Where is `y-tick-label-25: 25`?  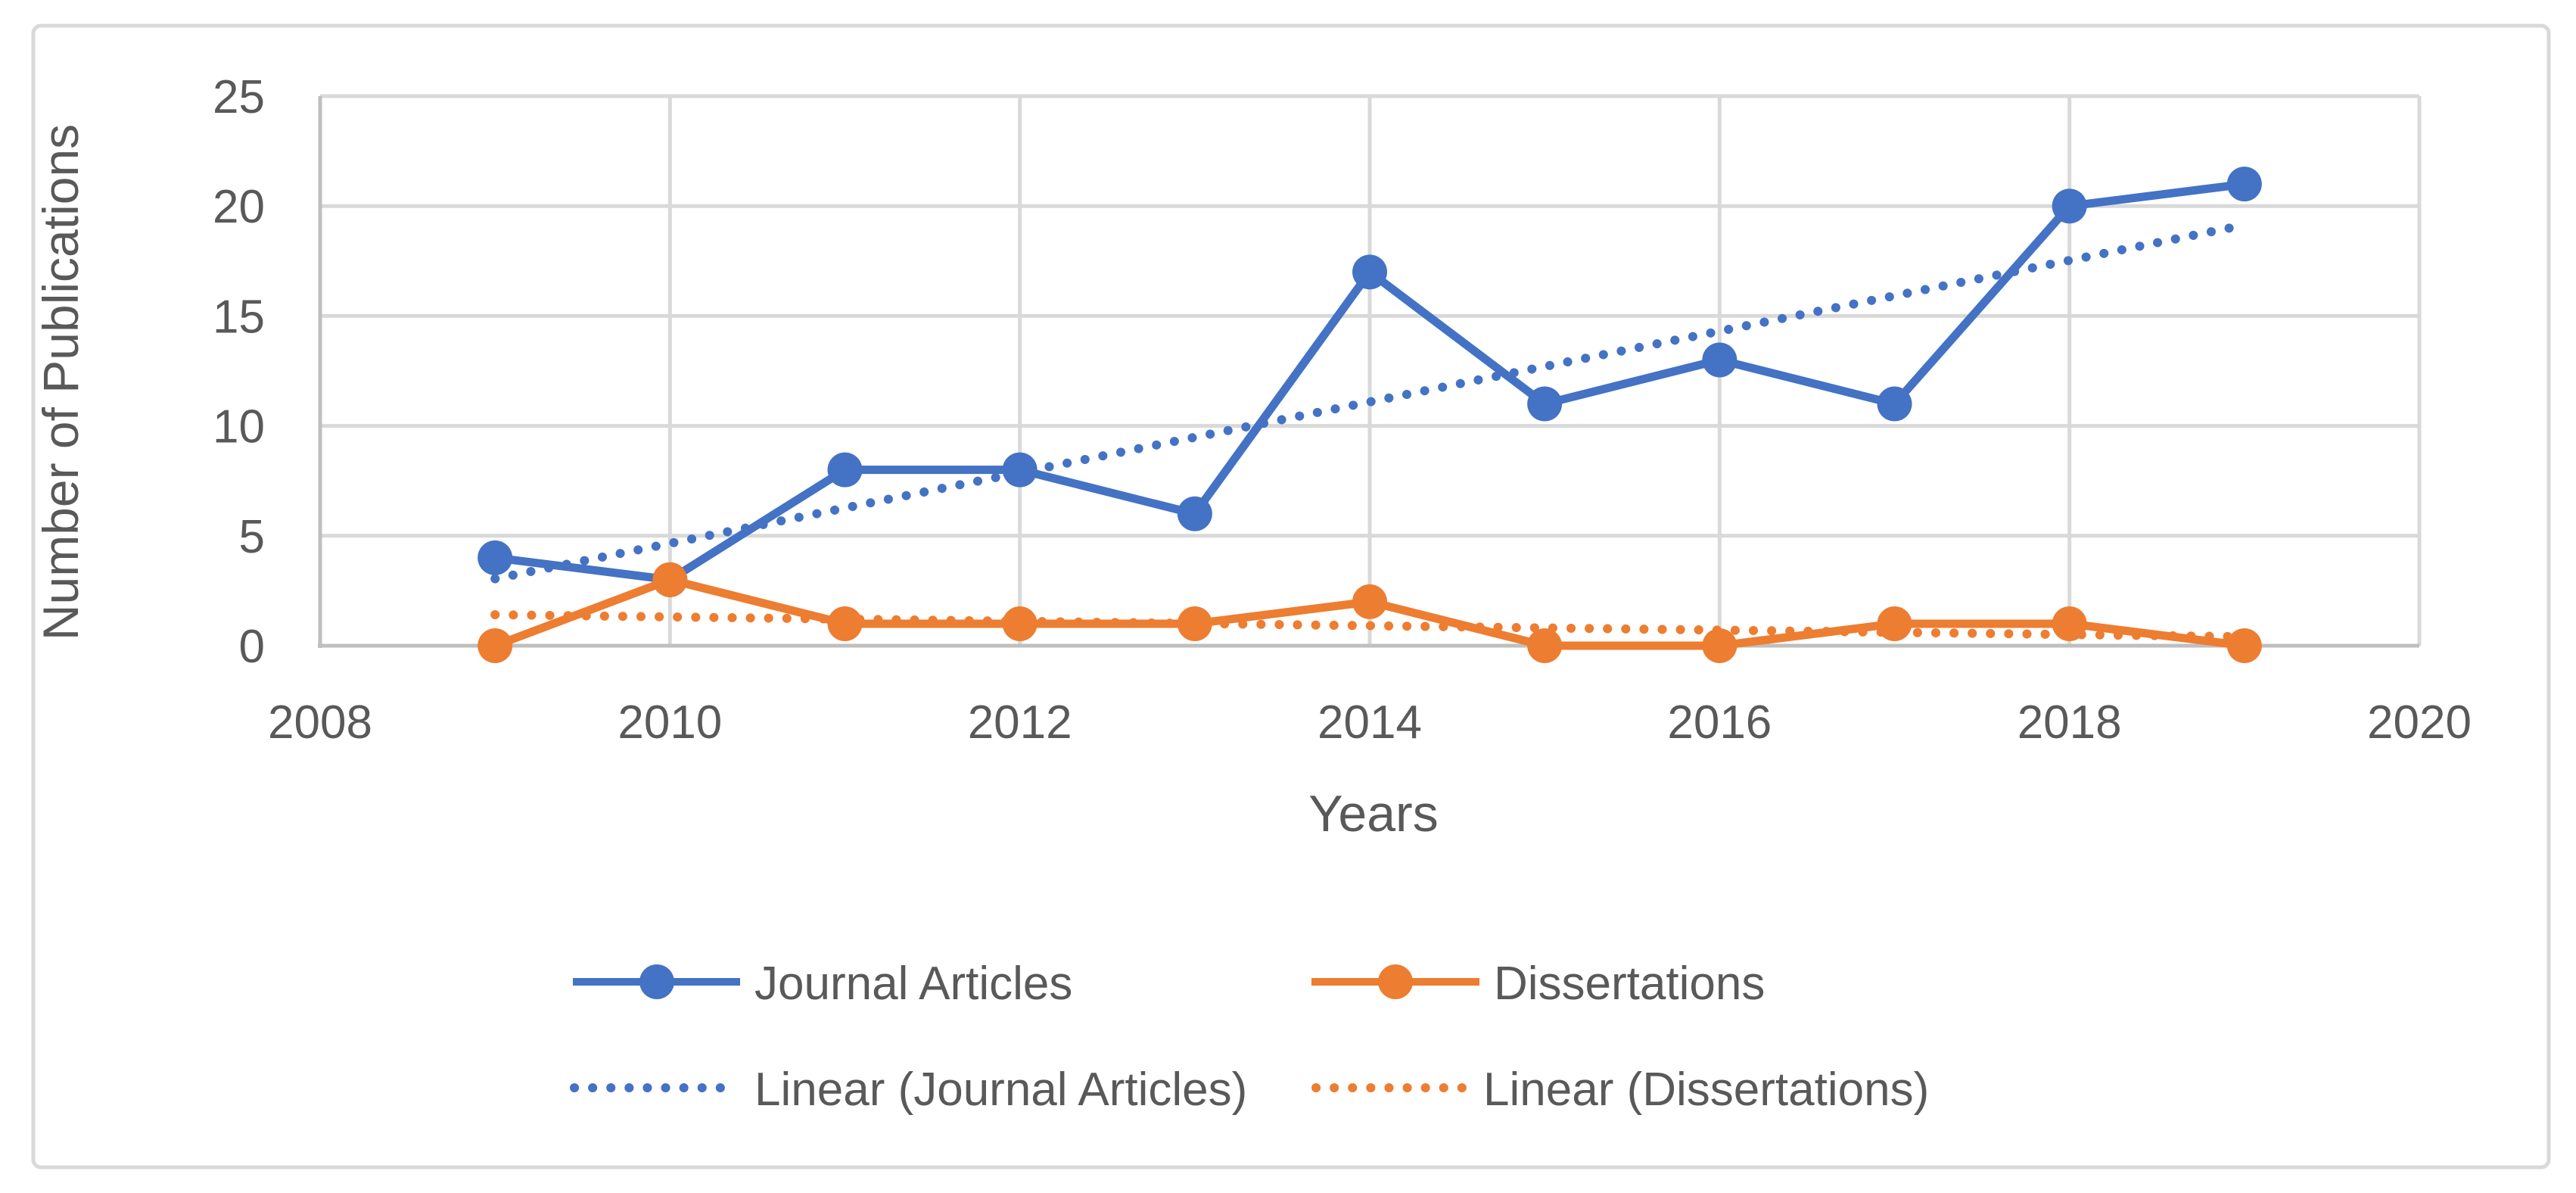 y-tick-label-25: 25 is located at coordinates (239, 97).